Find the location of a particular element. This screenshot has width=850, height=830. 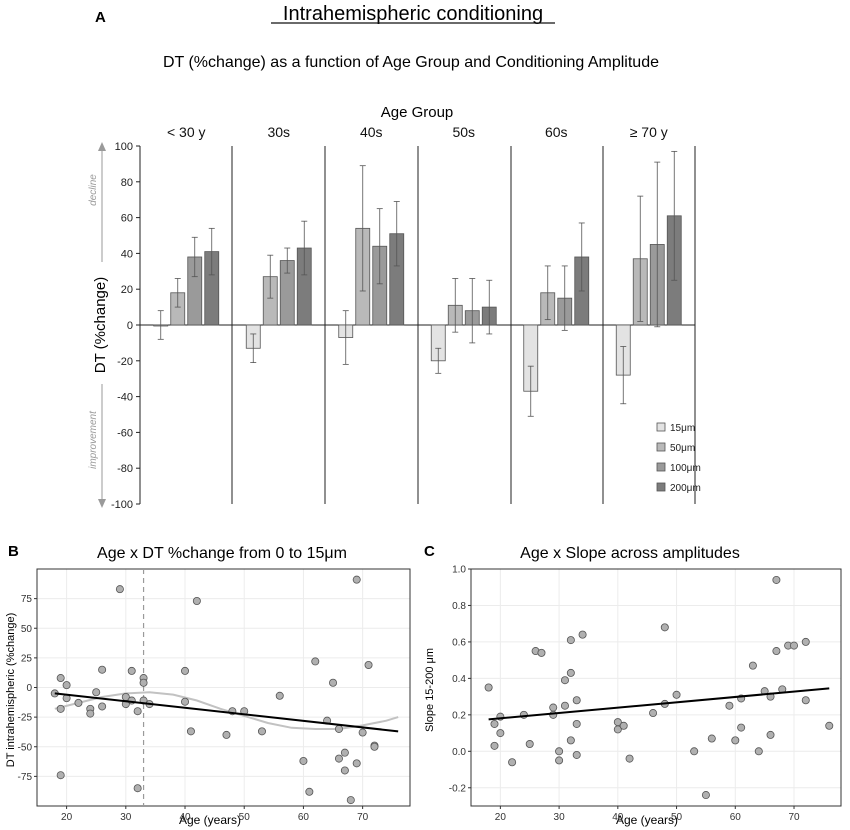

panel-a-y-tick-label: 100 is located at coordinates (124, 147).